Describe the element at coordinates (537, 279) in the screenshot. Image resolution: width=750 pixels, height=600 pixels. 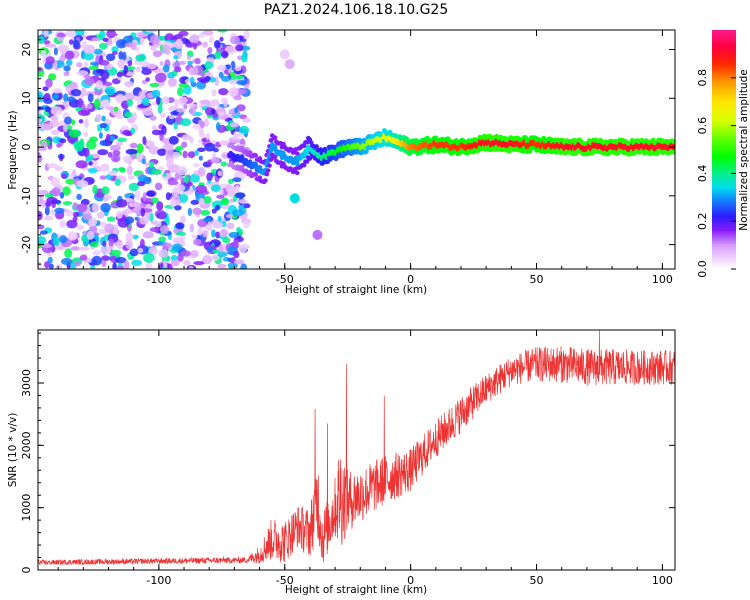
I see `spectrogram-x-tick-label: 50` at that location.